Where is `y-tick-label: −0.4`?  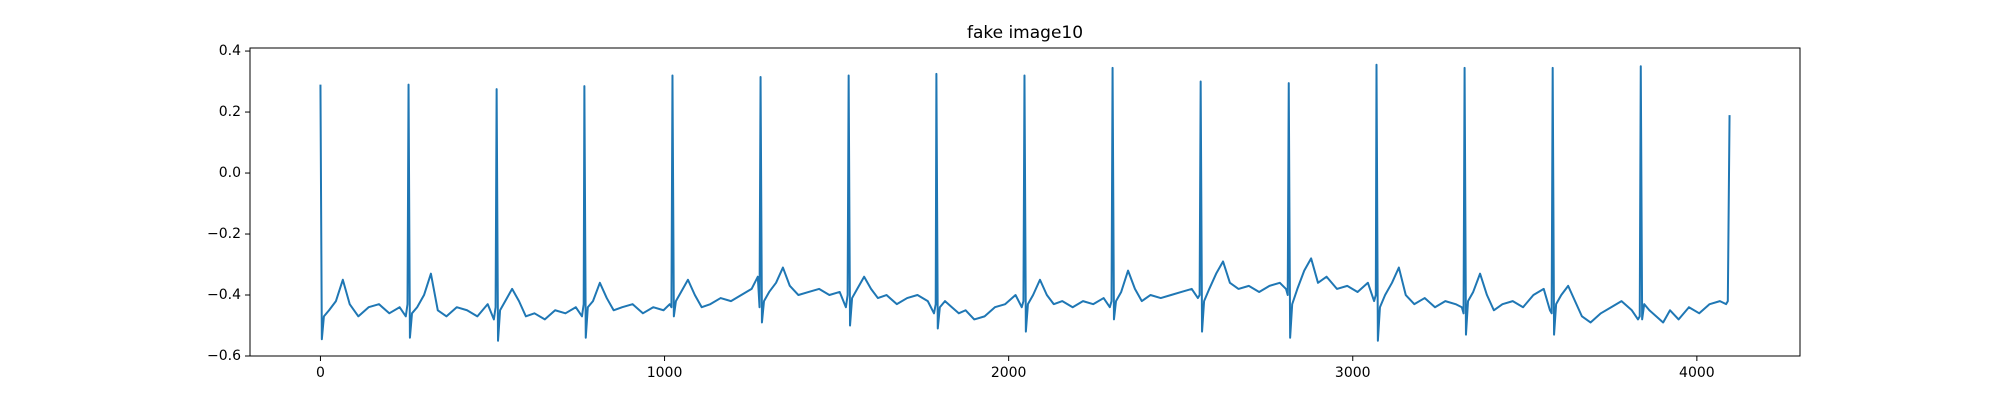 y-tick-label: −0.4 is located at coordinates (224, 295).